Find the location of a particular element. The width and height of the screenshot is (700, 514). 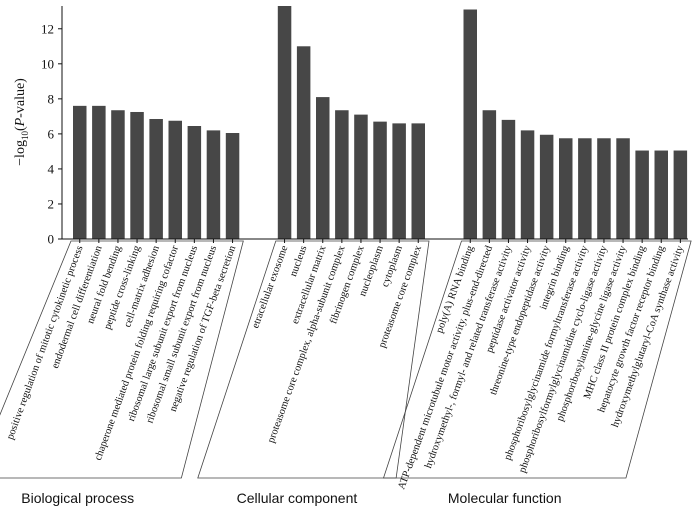

x-tick-label: nucleus is located at coordinates (298, 261).